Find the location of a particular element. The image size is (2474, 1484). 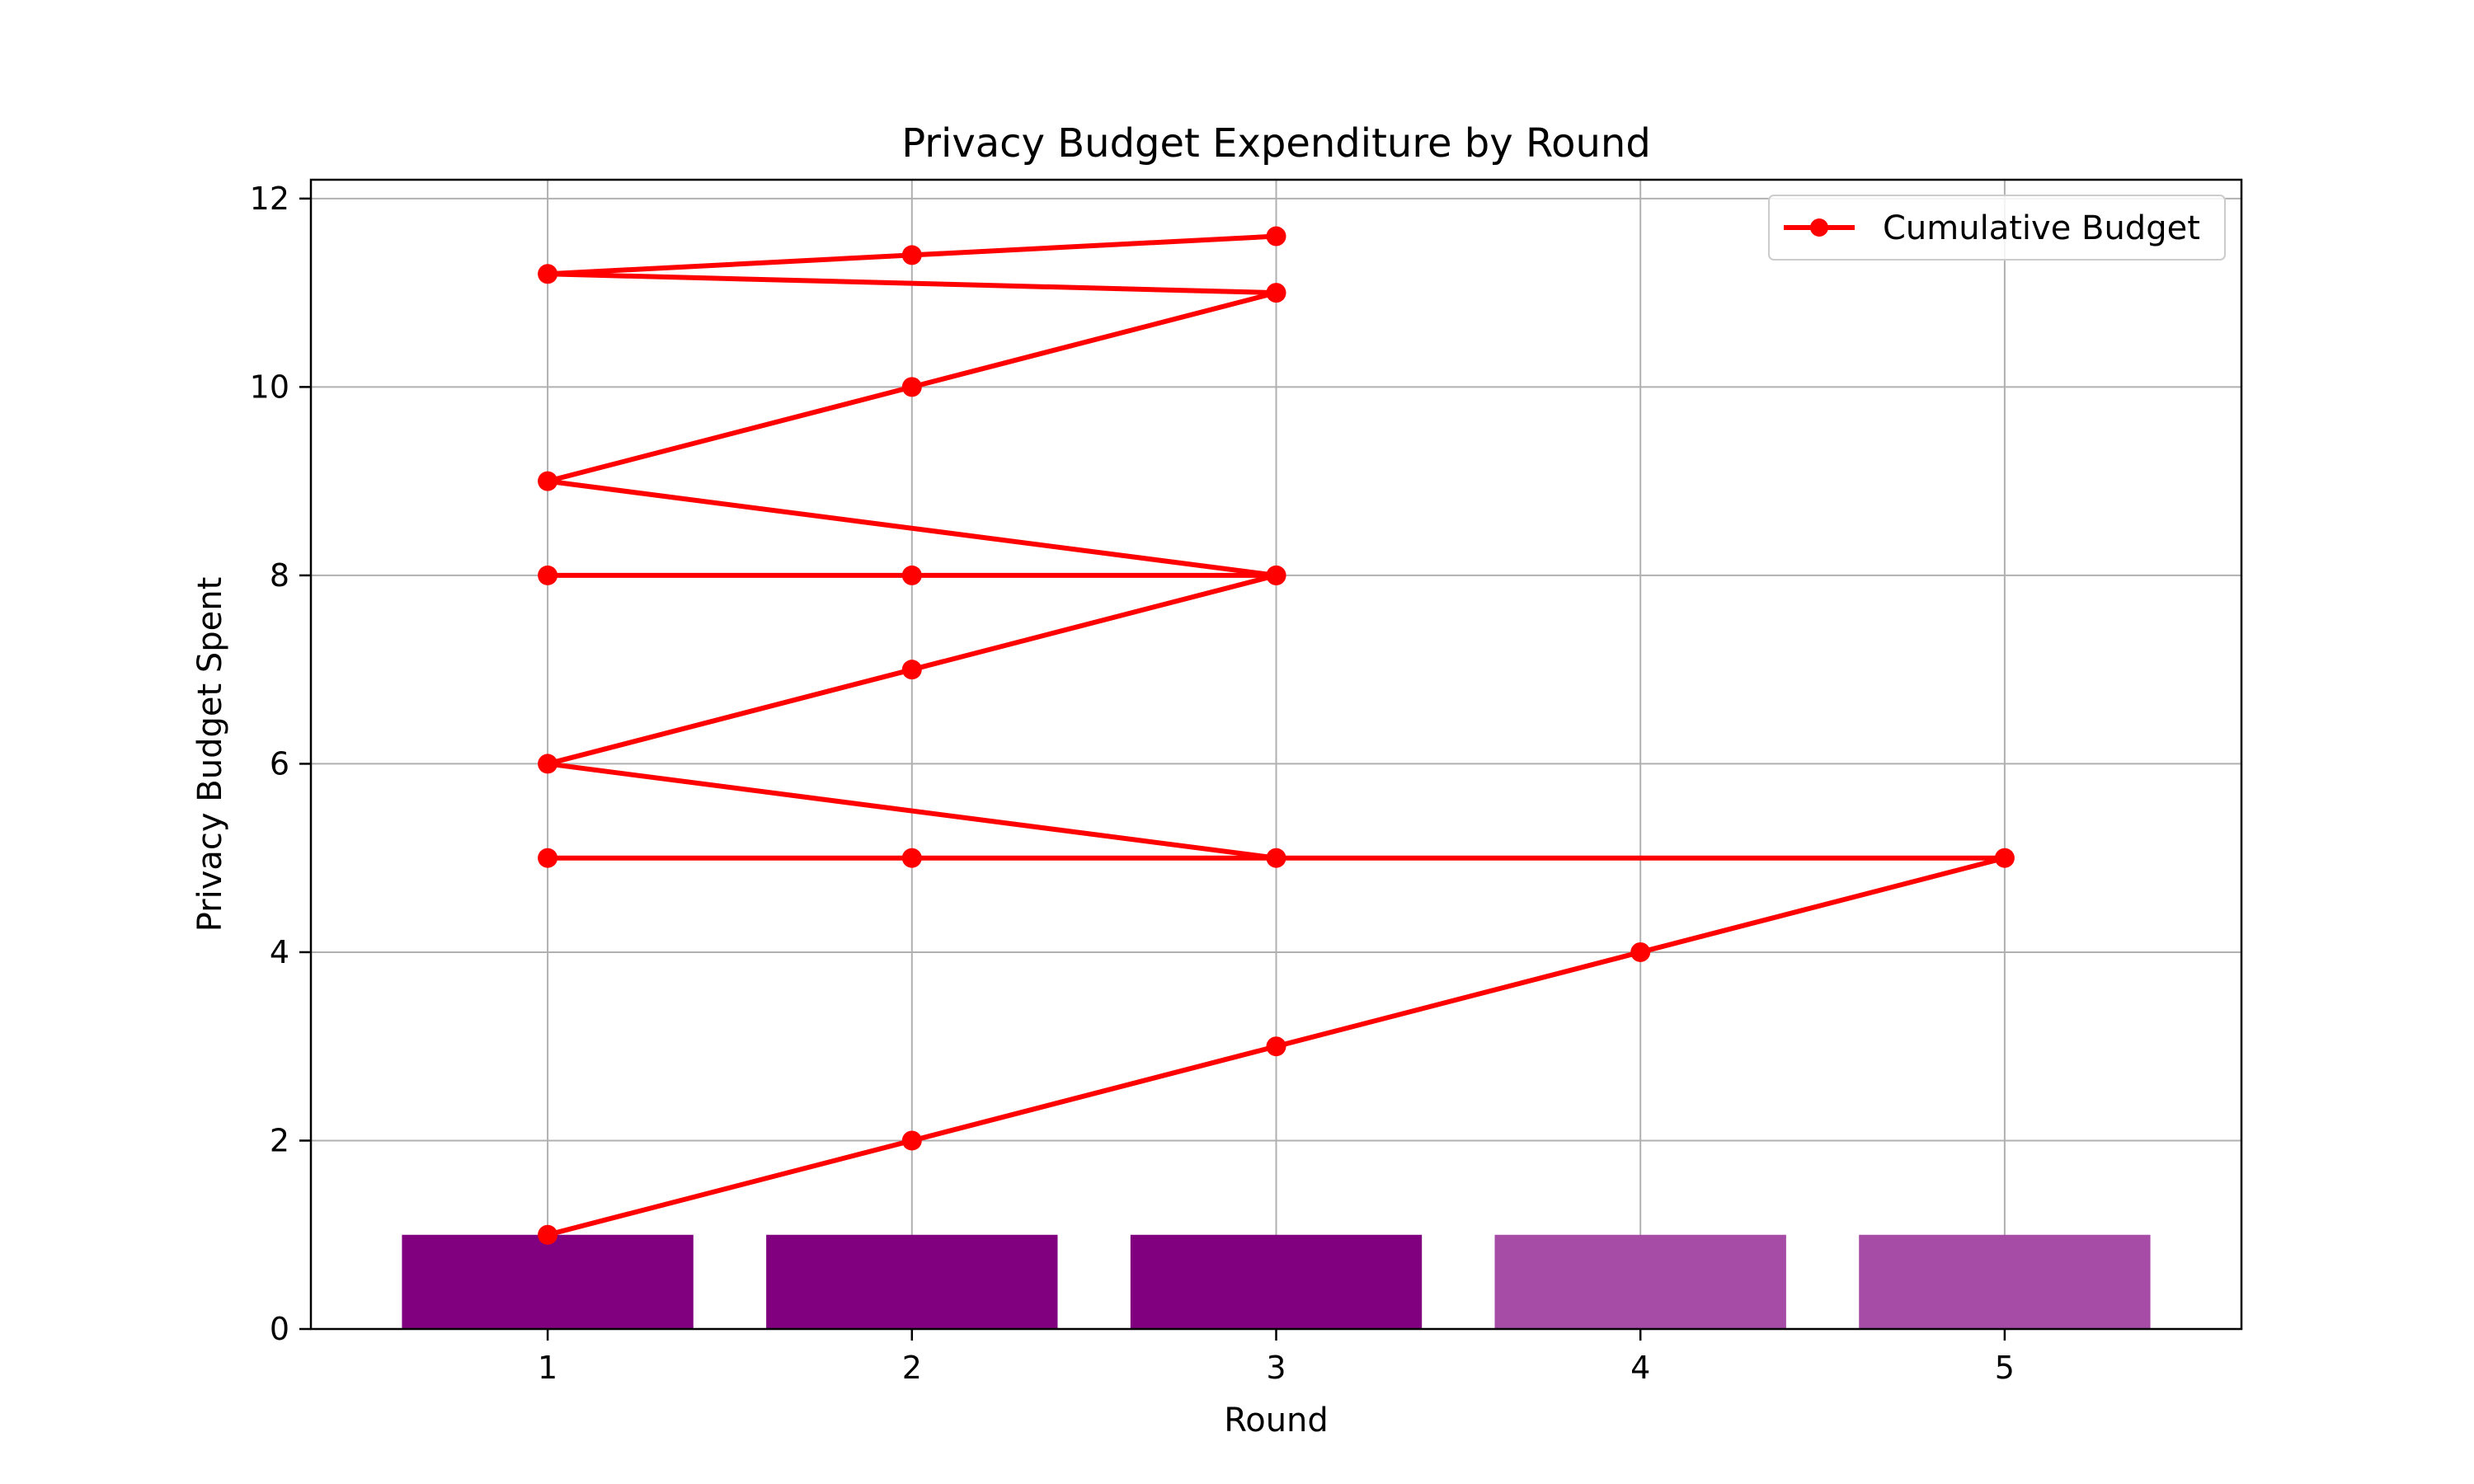

bar-series is located at coordinates (1276, 1281).